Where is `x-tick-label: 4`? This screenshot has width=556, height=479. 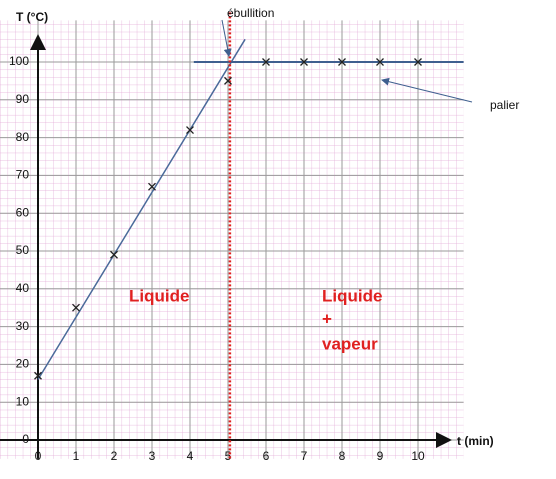
x-tick-label: 4 is located at coordinates (190, 456).